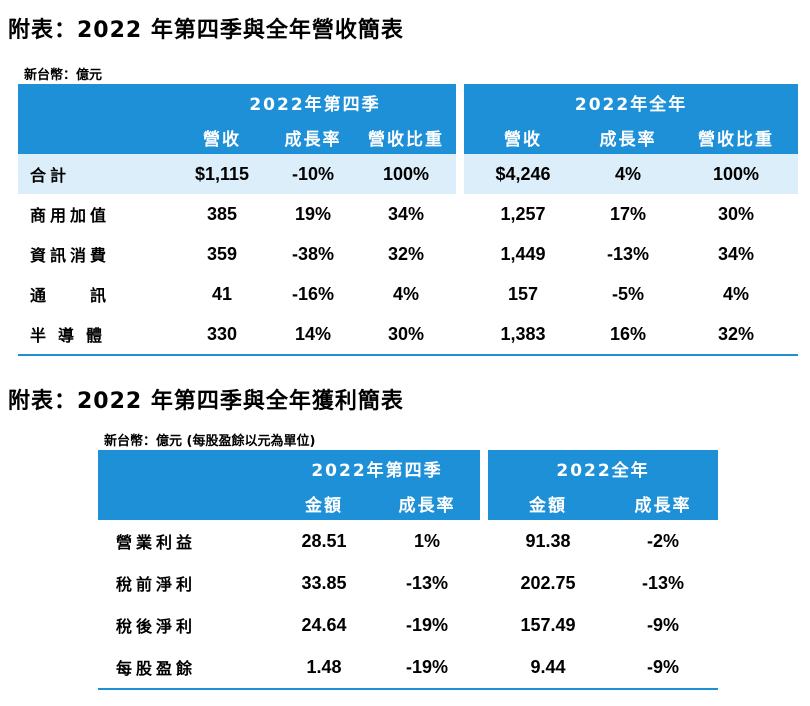 Image resolution: width=810 pixels, height=706 pixels. What do you see at coordinates (548, 624) in the screenshot?
I see `fy-amount-cell: 157.49` at bounding box center [548, 624].